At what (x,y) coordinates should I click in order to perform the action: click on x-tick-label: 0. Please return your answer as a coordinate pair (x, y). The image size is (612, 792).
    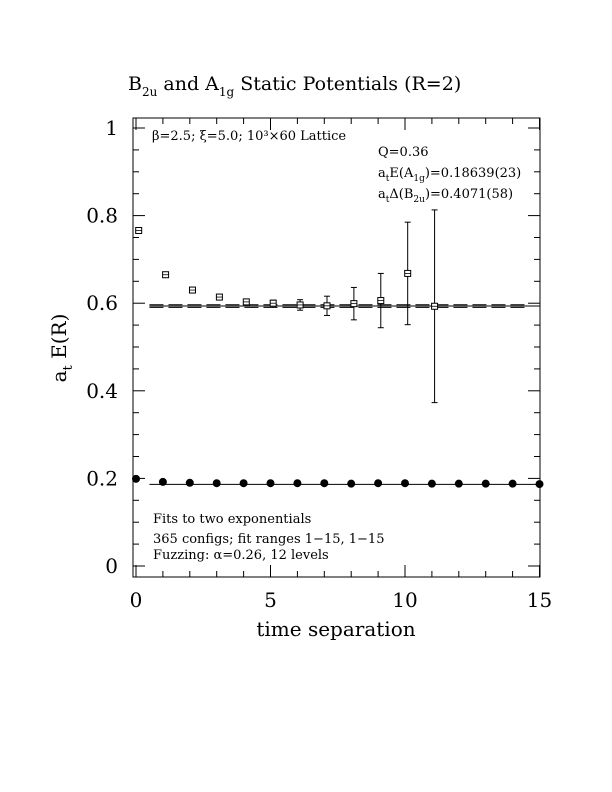
    Looking at the image, I should click on (136, 600).